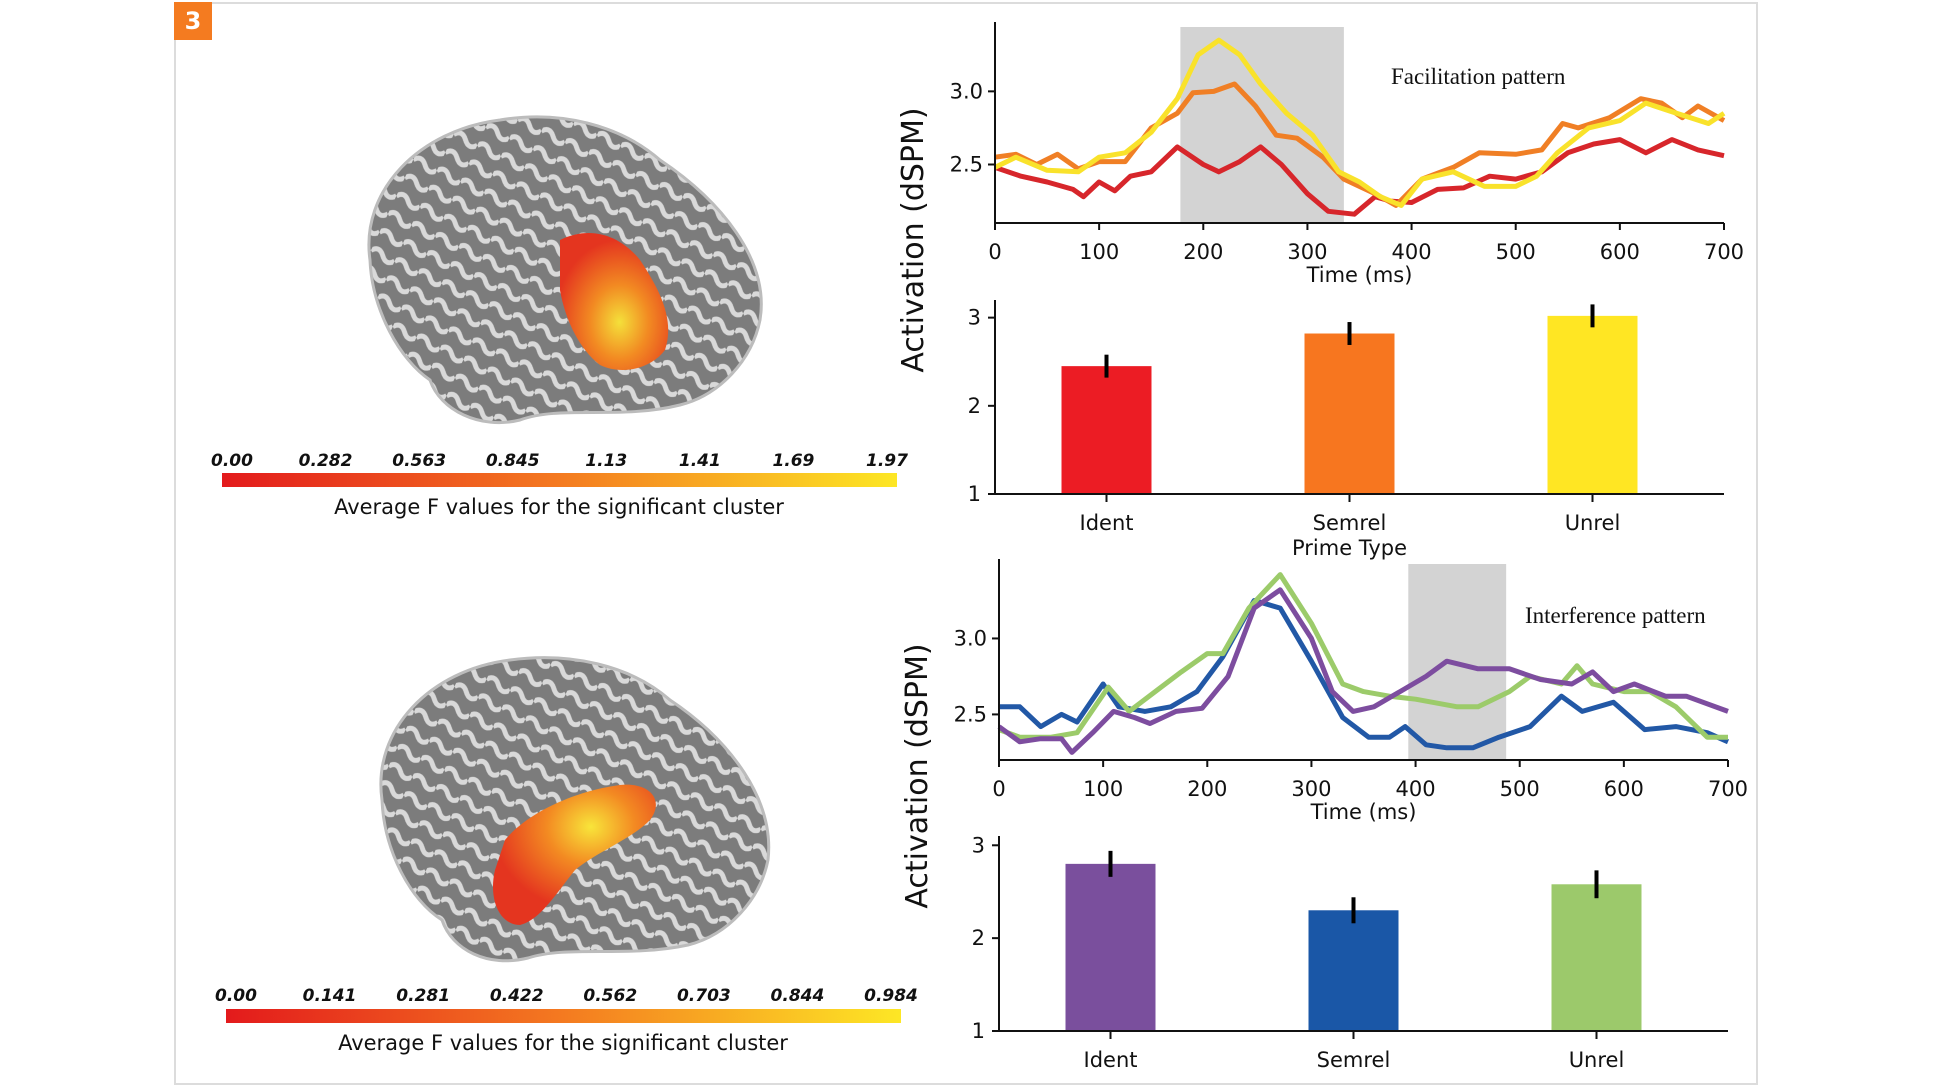 This screenshot has height=1088, width=1934. Describe the element at coordinates (193, 21) in the screenshot. I see `figure-number-badge: 3` at that location.